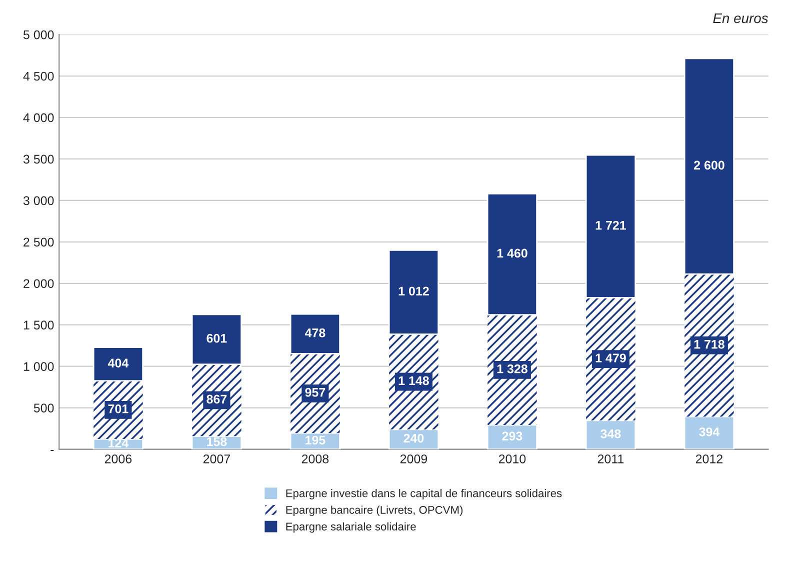 The width and height of the screenshot is (788, 576). I want to click on data-label: 1 012, so click(413, 291).